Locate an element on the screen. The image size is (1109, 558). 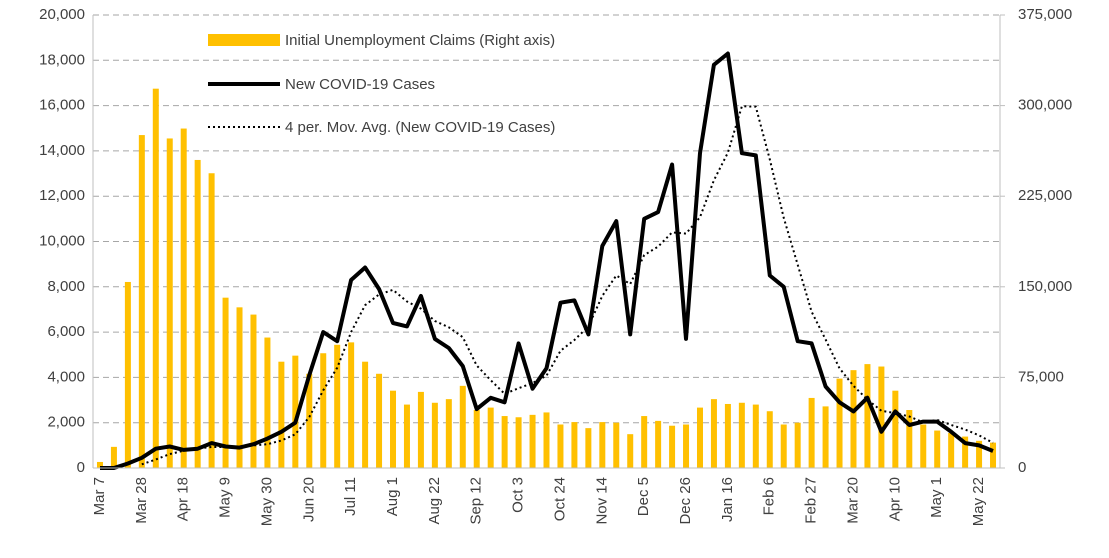
x-tick-label: May 30 is located at coordinates (266, 501).